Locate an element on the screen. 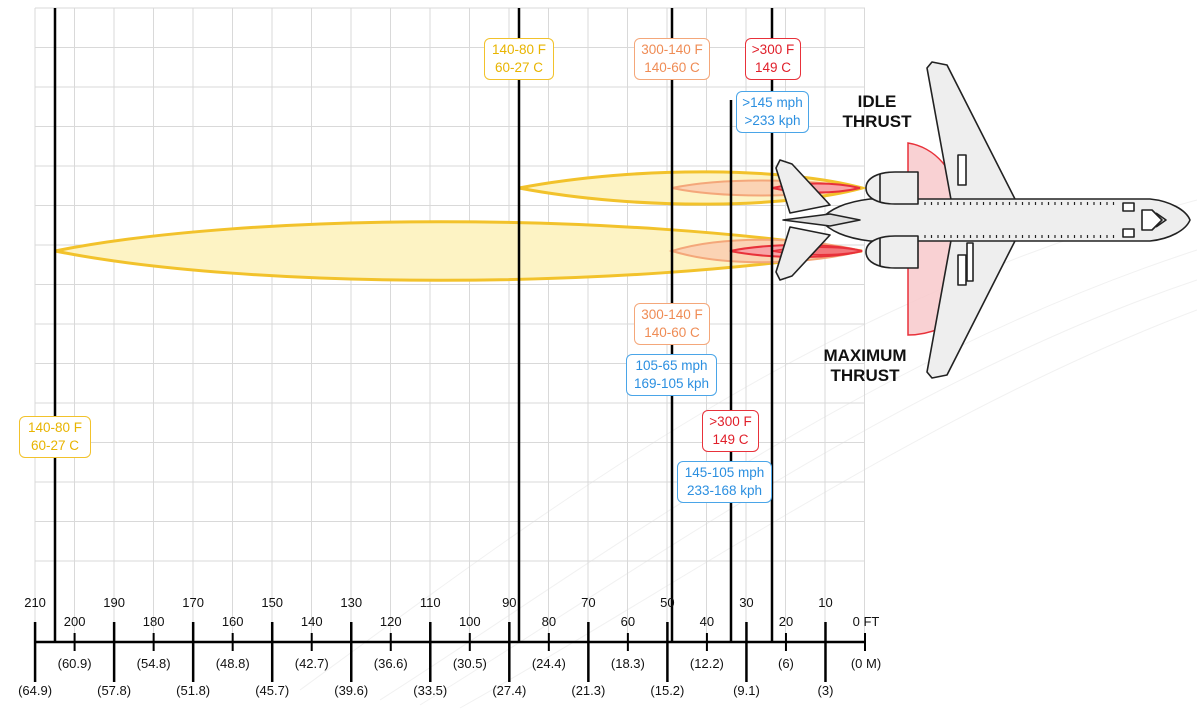 The image size is (1197, 710). tick-label-m: (42.7) is located at coordinates (312, 663).